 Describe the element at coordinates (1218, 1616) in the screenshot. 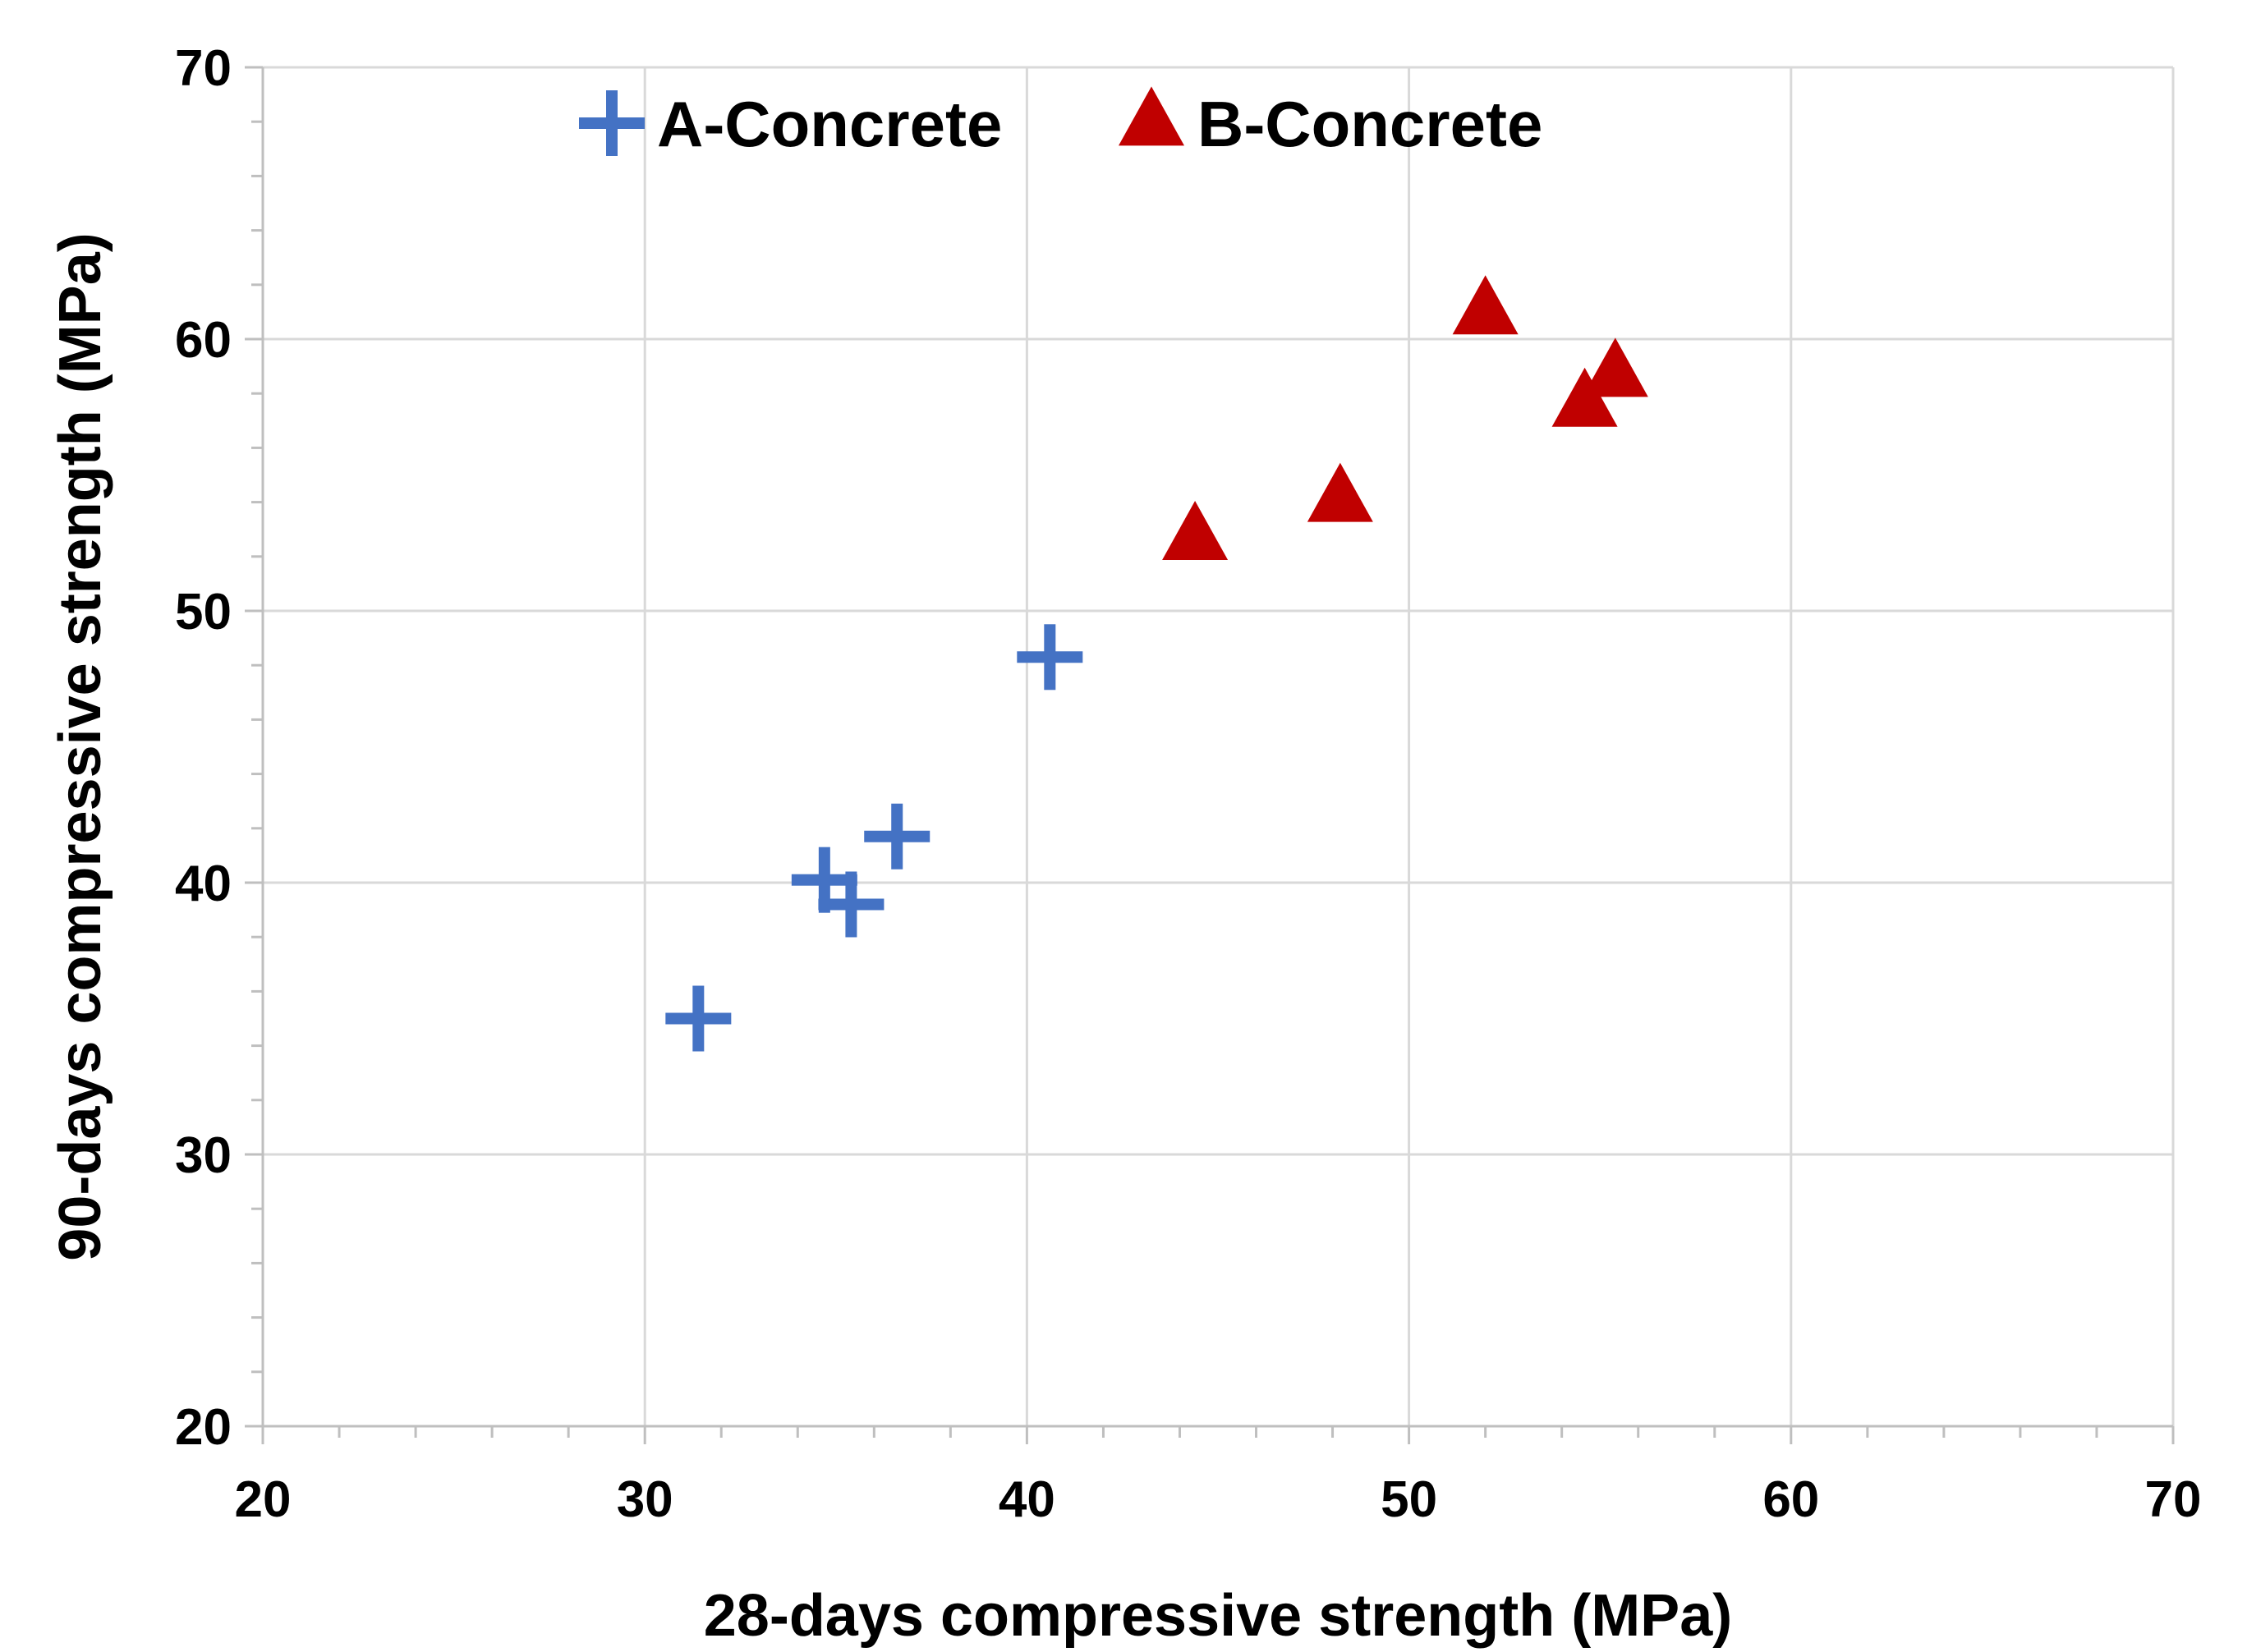

I see `x-axis-title: 28-days compressive strength (MPa)` at that location.